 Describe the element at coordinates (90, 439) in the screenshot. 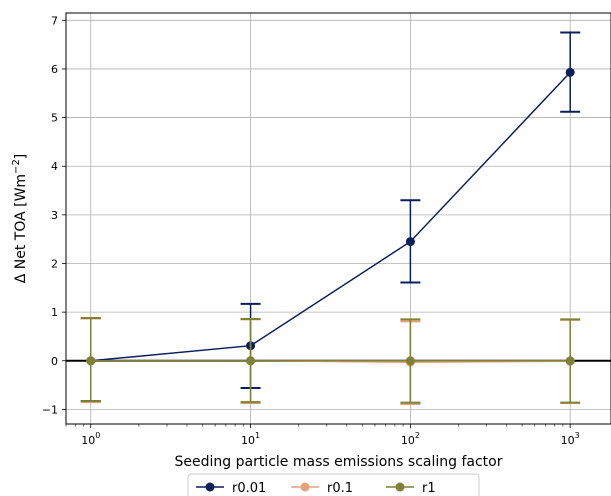

I see `x-tick-label: 10⁰` at that location.